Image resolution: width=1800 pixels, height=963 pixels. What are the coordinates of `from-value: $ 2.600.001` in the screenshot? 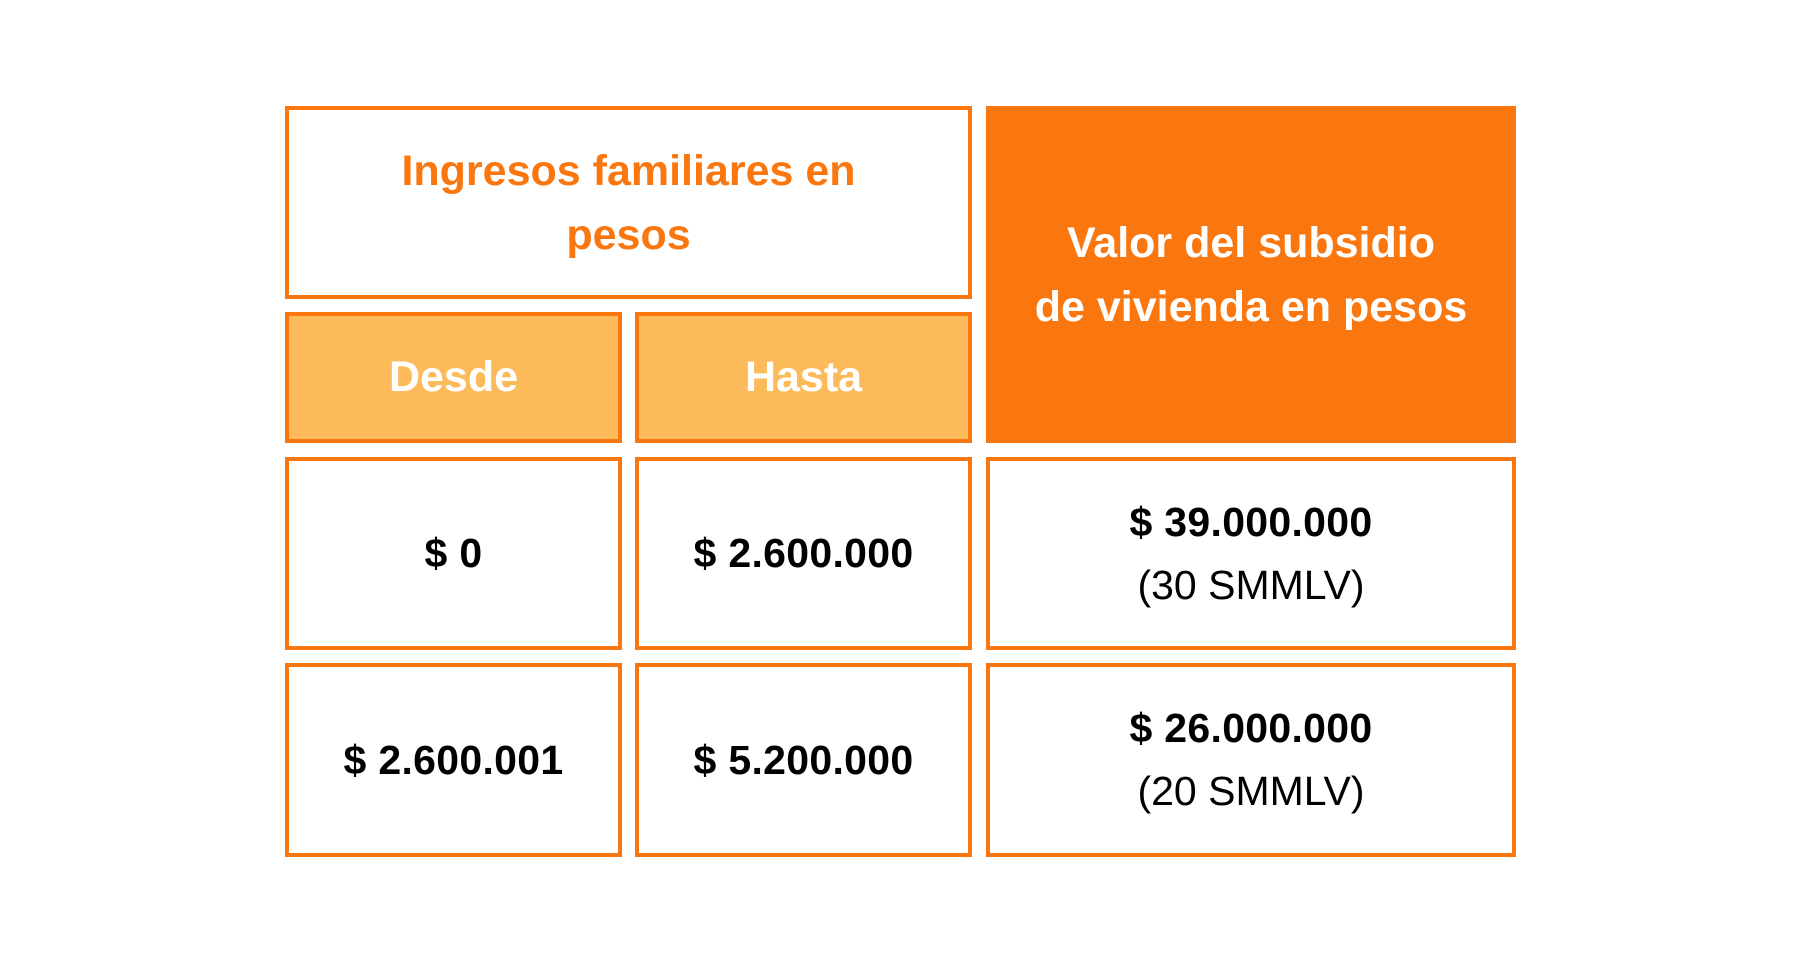 It's located at (453, 759).